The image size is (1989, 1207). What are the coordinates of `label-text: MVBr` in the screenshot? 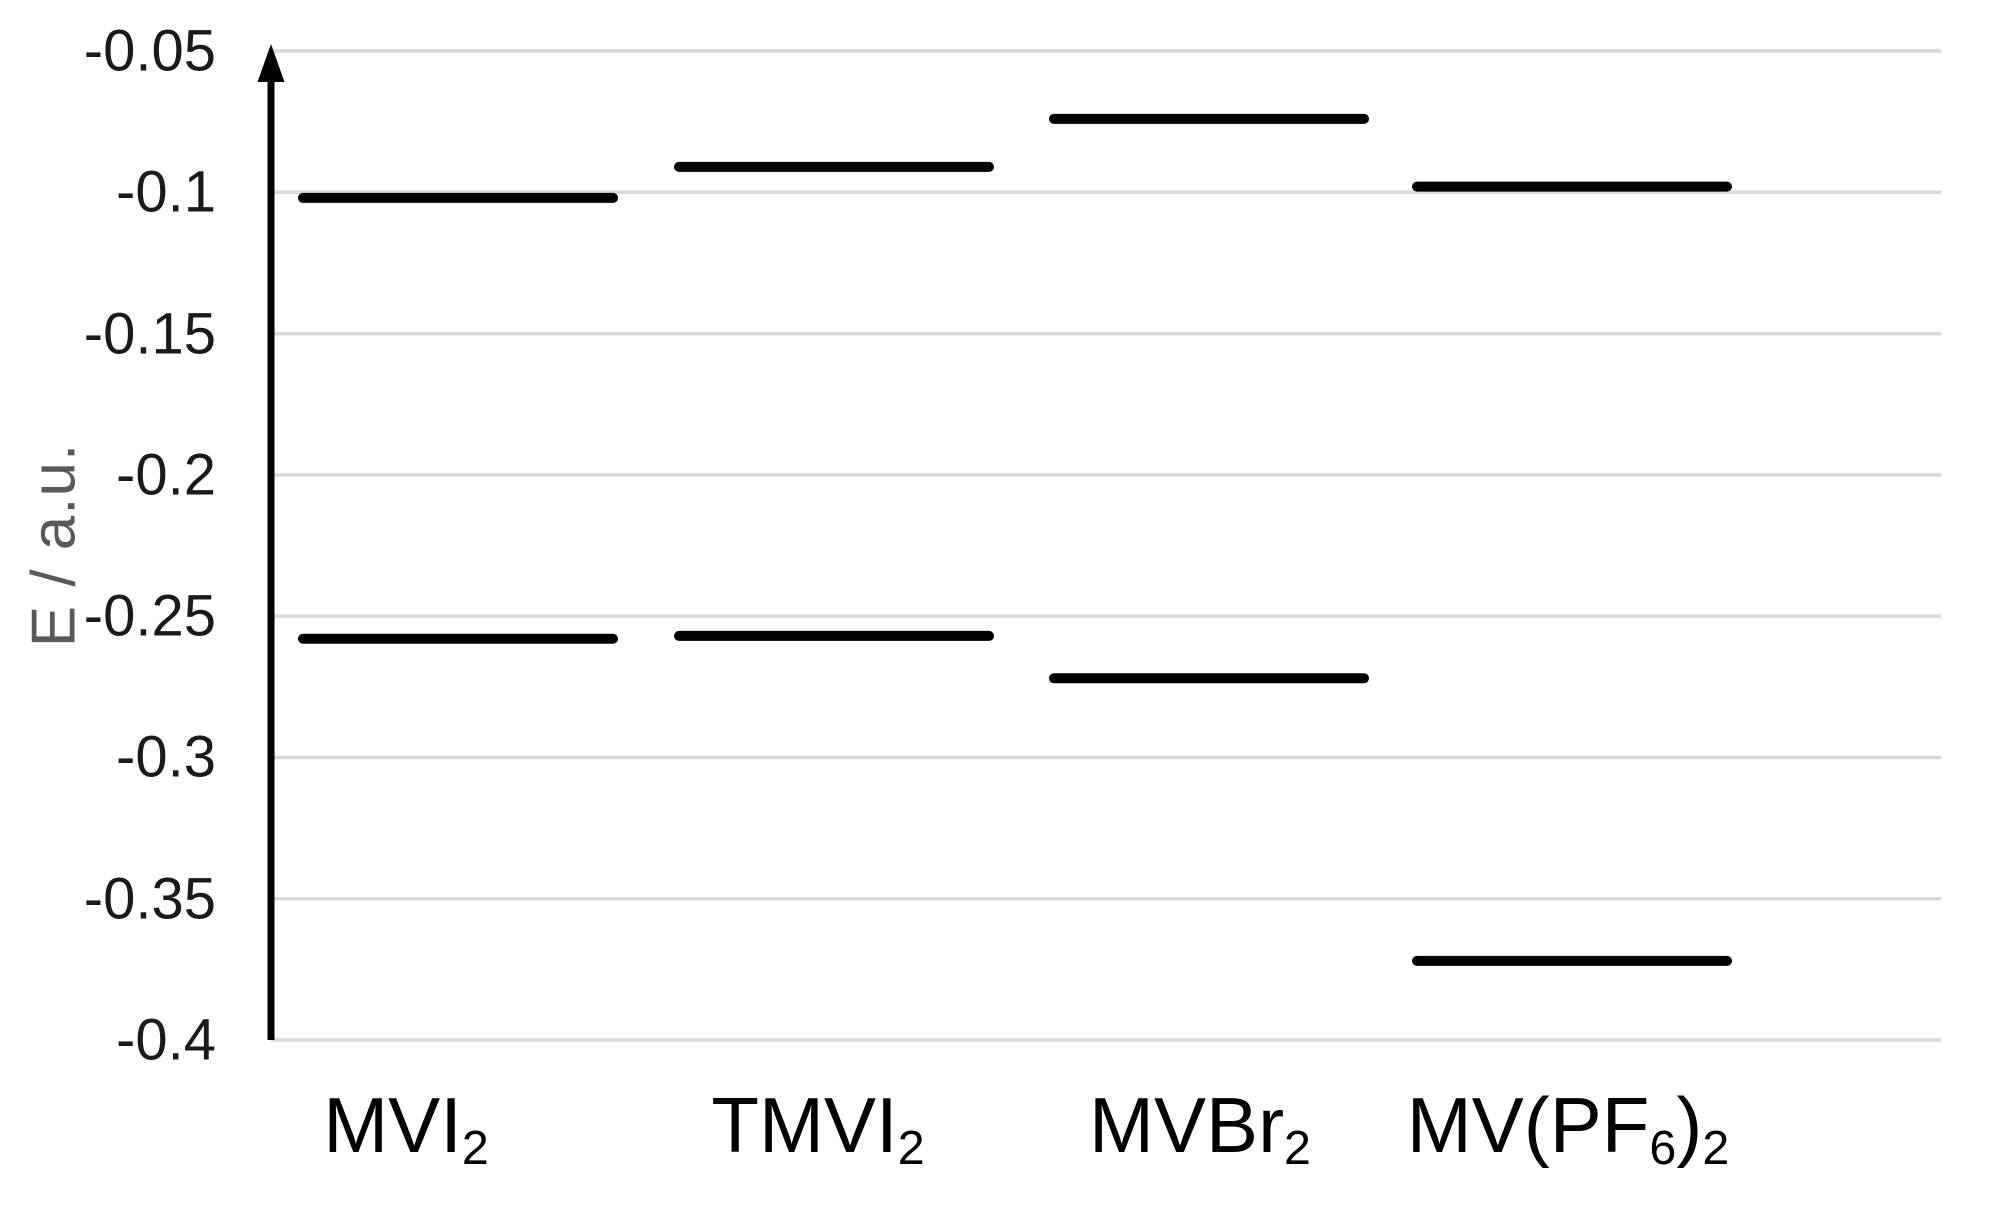 It's located at (1187, 1125).